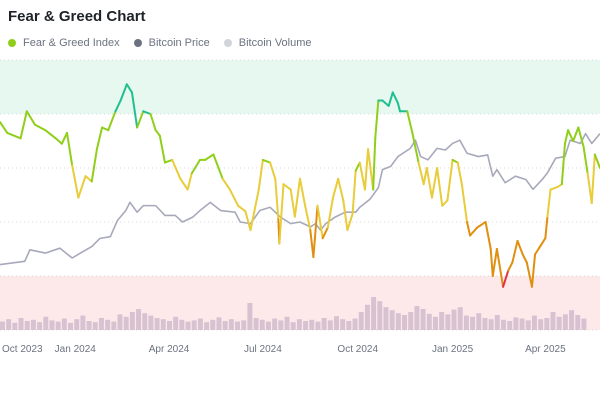 The height and width of the screenshot is (400, 600). What do you see at coordinates (227, 43) in the screenshot?
I see `volume-dot-icon` at bounding box center [227, 43].